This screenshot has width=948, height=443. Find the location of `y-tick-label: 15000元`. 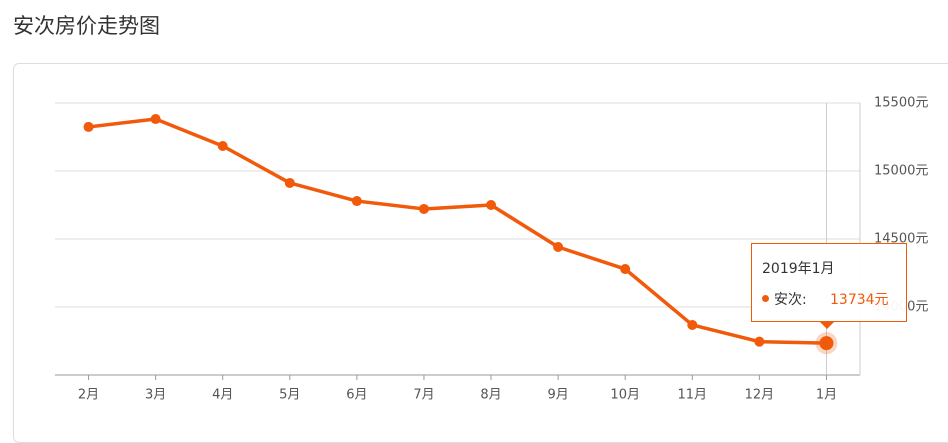

y-tick-label: 15000元 is located at coordinates (901, 171).